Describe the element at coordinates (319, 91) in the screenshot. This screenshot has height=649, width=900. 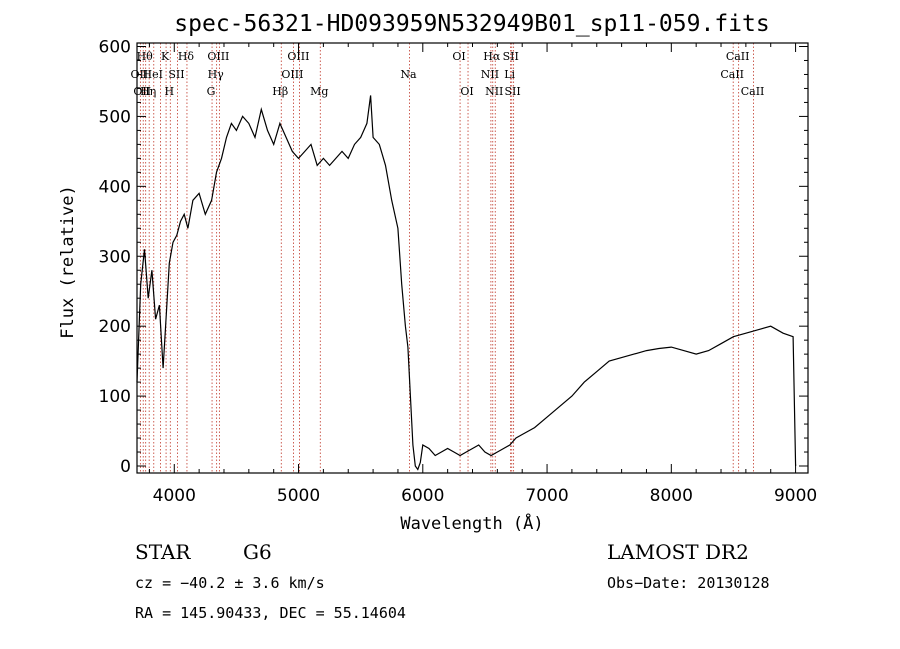
I see `spectral-line-label: Mg` at that location.